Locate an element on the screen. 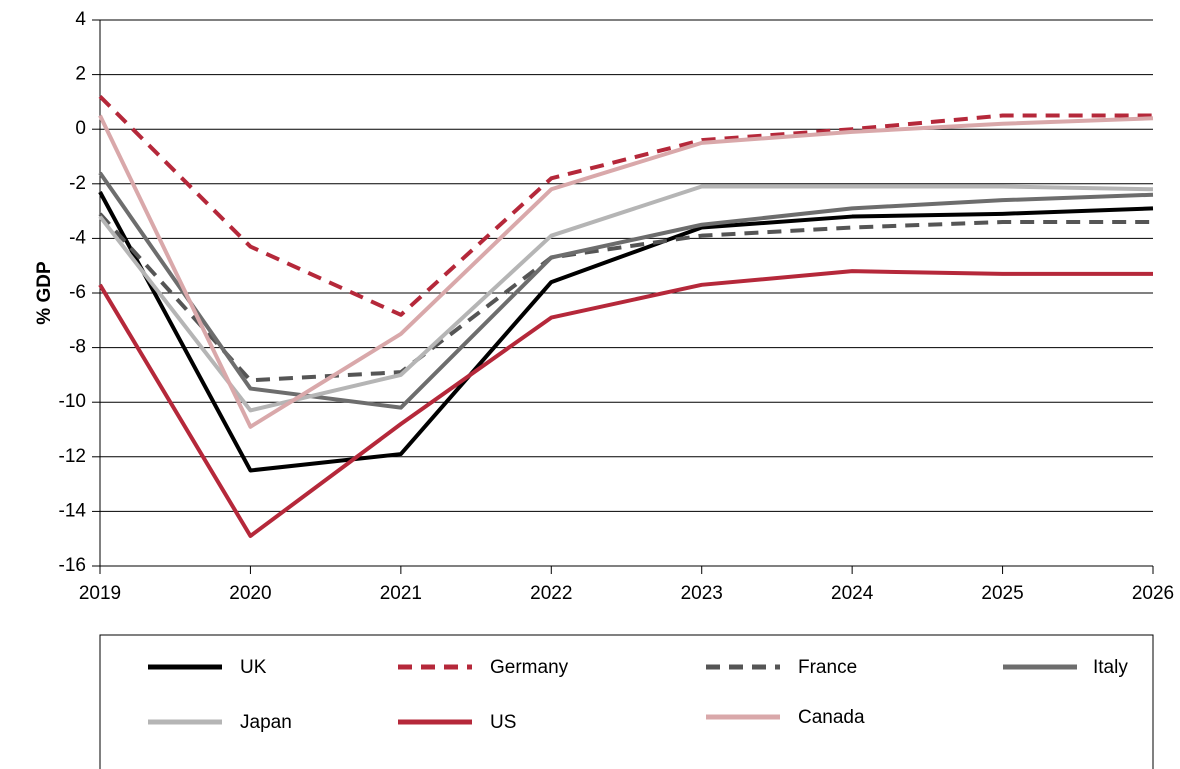 This screenshot has width=1180, height=769. legend-label: Canada is located at coordinates (831, 717).